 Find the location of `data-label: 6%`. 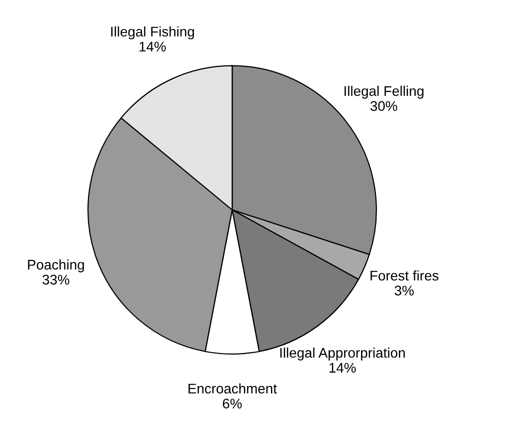

data-label: 6% is located at coordinates (232, 403).